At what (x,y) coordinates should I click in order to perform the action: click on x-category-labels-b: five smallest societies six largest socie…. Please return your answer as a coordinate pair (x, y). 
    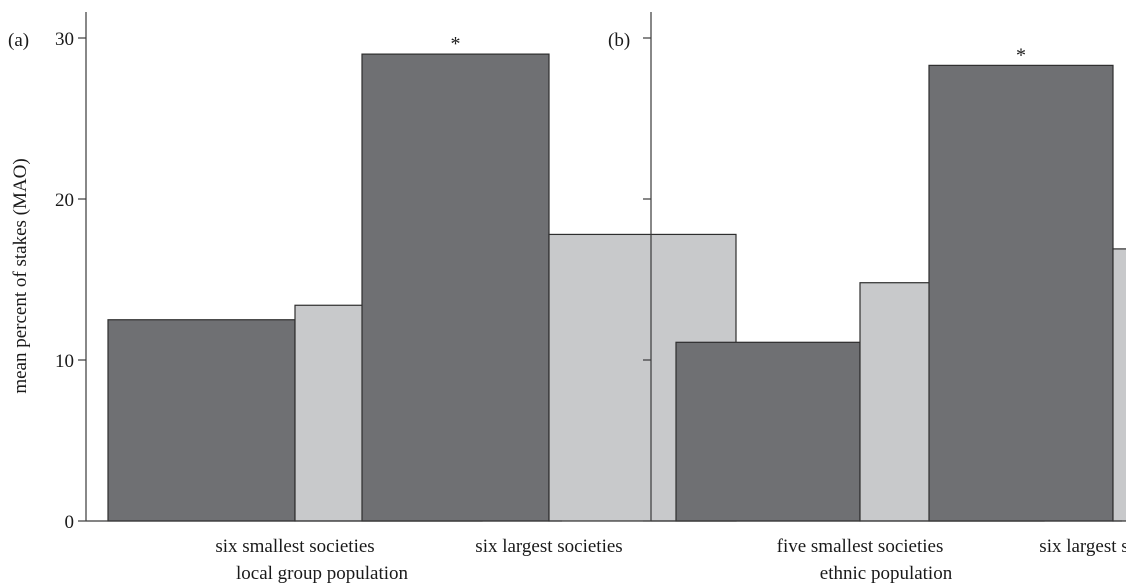
    Looking at the image, I should click on (951, 546).